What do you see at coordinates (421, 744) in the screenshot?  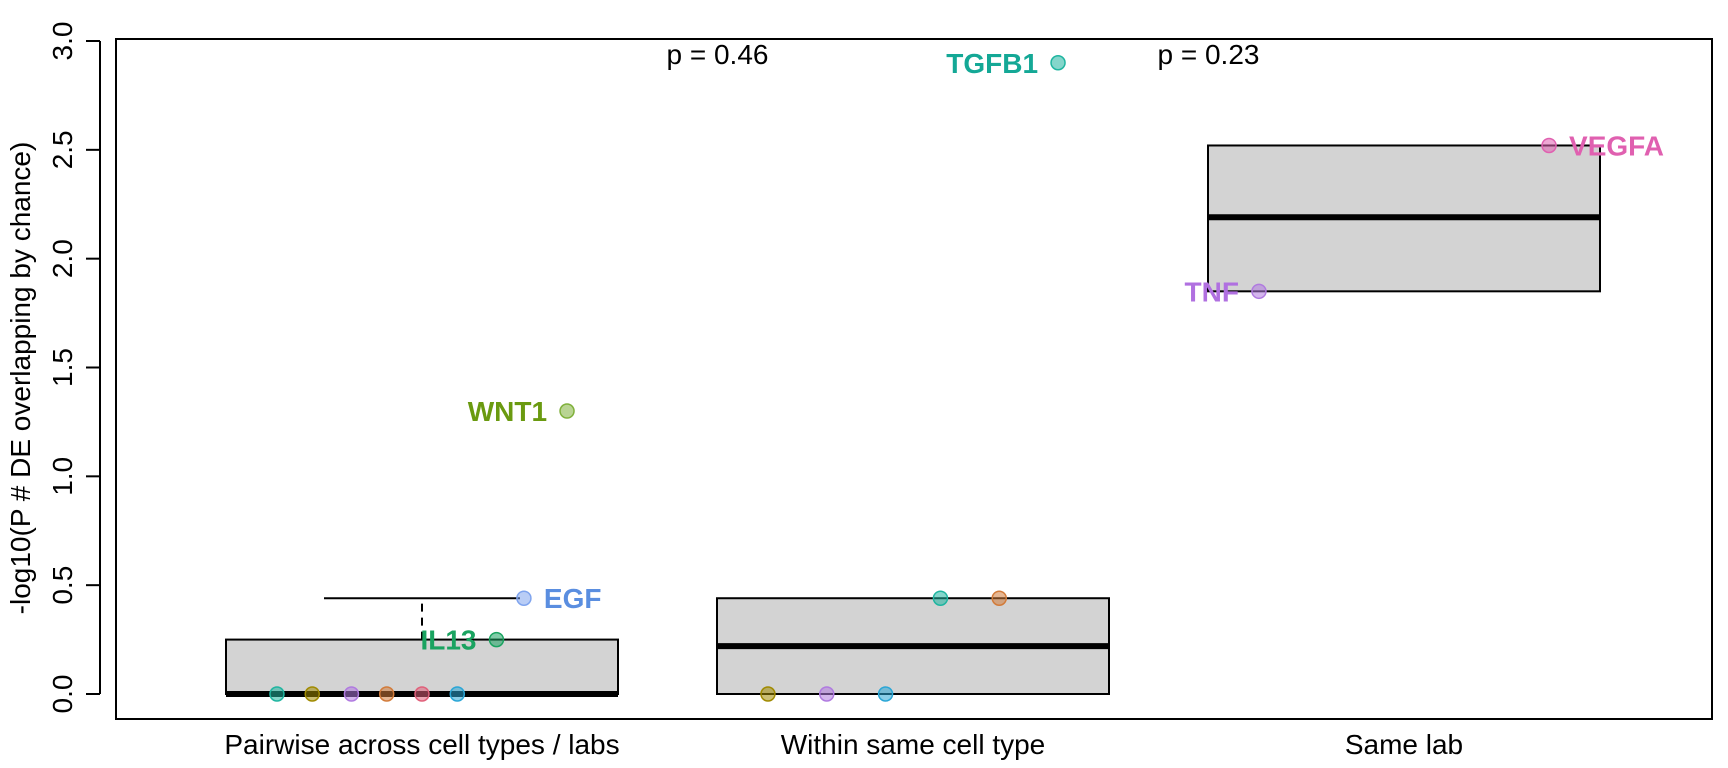 I see `x-category-label: Pairwise across cell types / labs` at bounding box center [421, 744].